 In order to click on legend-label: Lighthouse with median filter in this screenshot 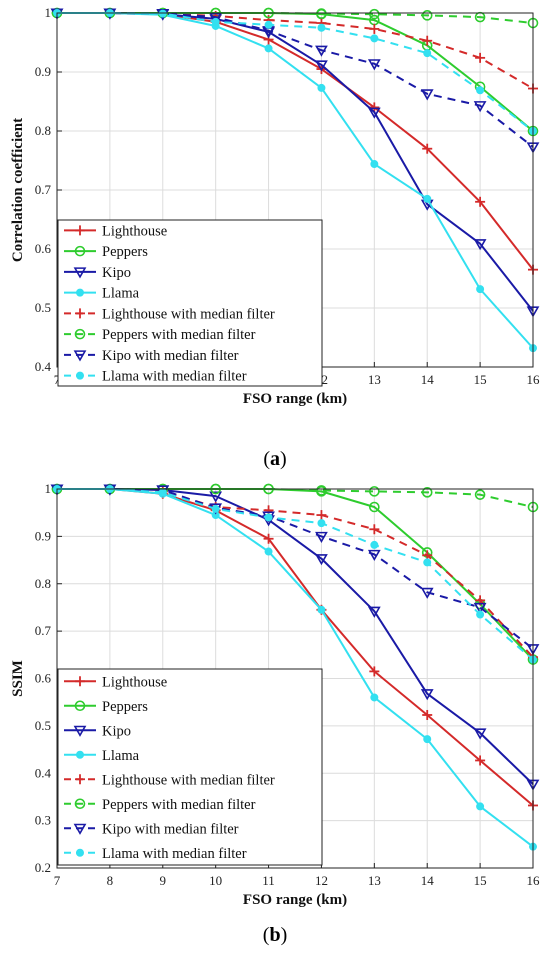, I will do `click(188, 780)`.